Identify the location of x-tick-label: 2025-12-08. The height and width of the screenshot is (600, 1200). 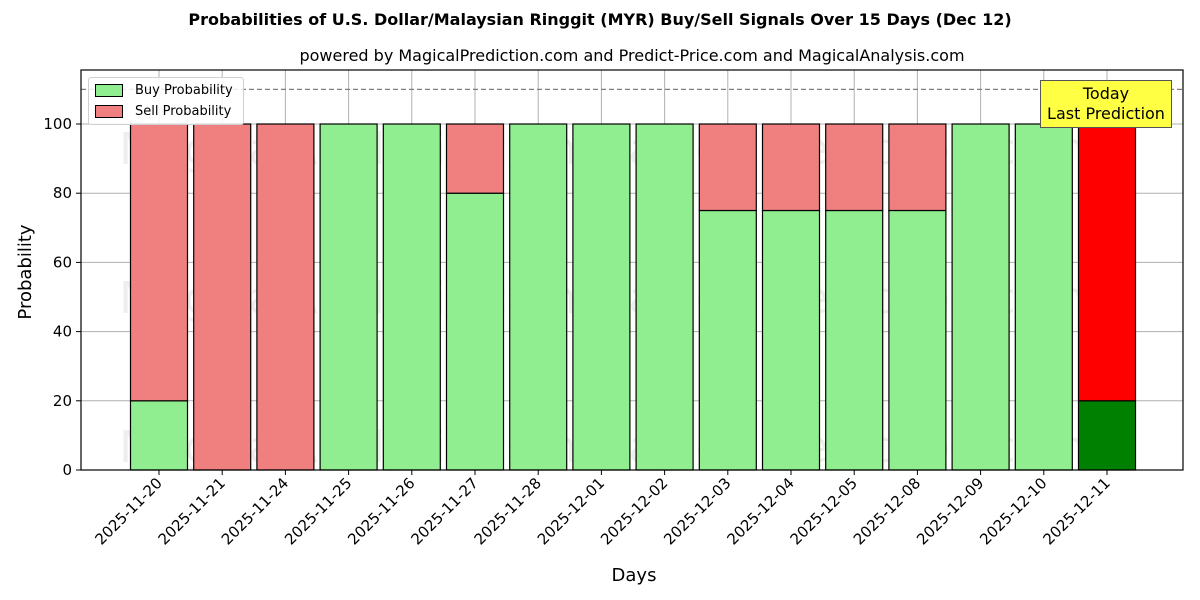
(887, 511).